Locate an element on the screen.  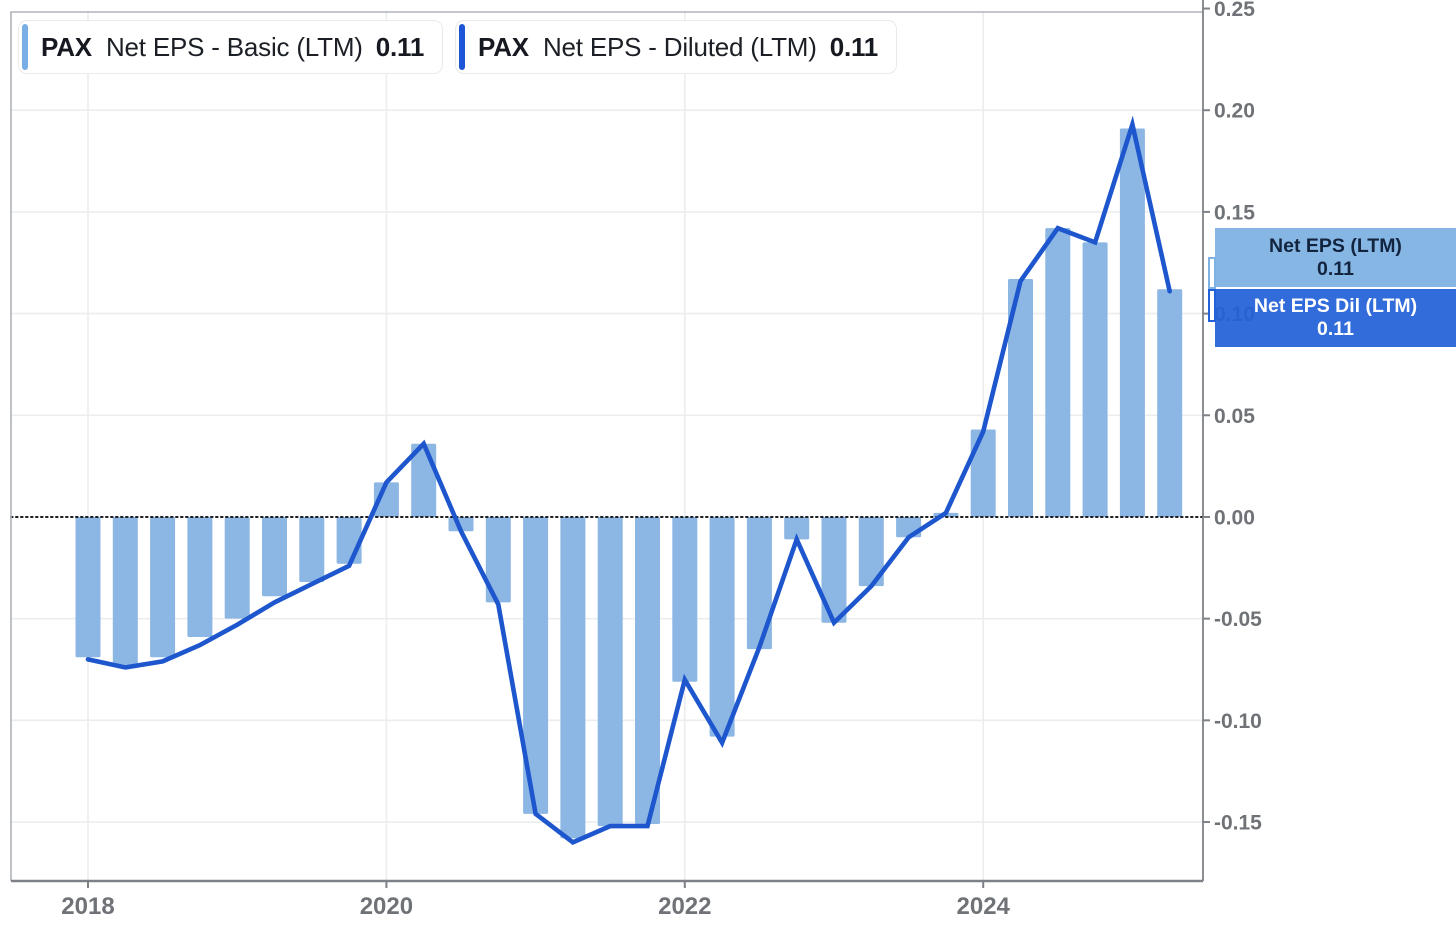
flag-label: Net EPS (LTM) is located at coordinates (1335, 245).